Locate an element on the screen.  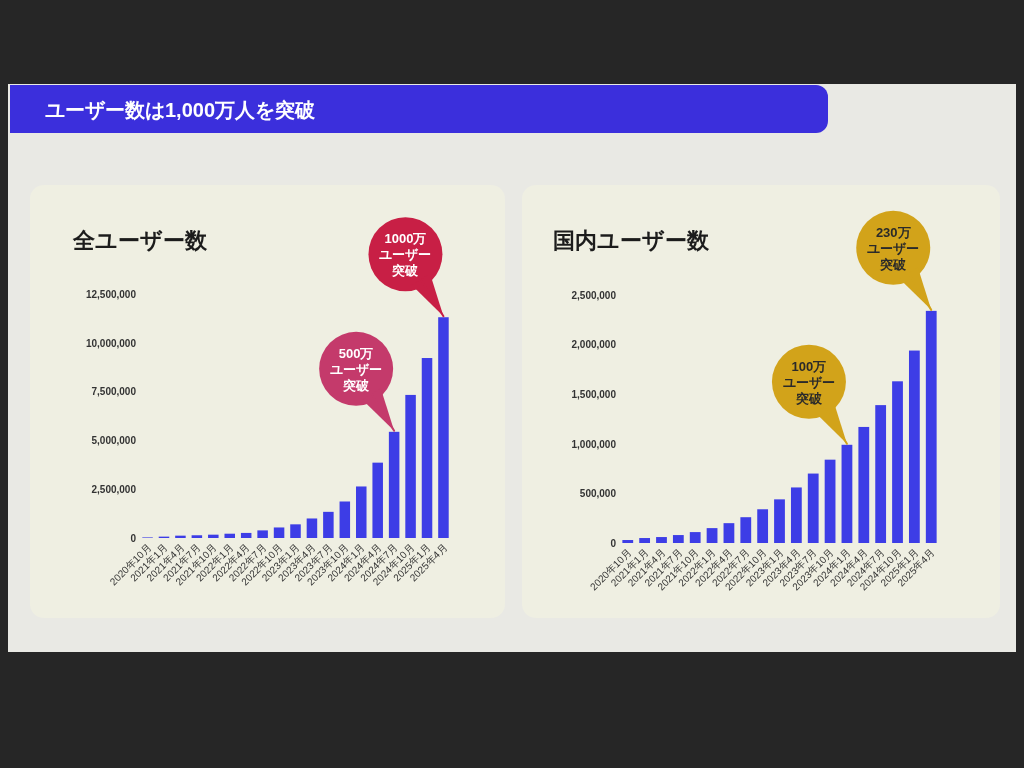
chart-title: 国内ユーザー数 is located at coordinates (631, 240).